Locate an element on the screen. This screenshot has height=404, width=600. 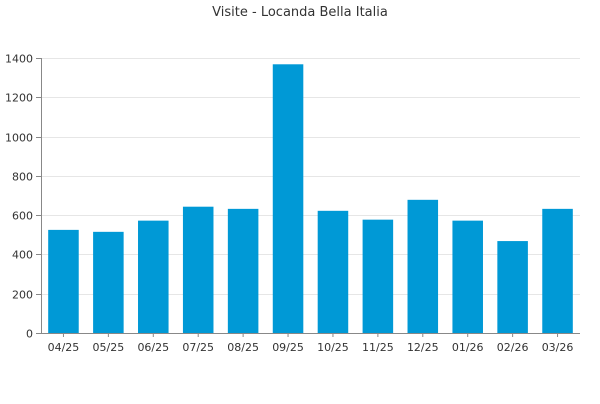
x-tick-label: 09/25 is located at coordinates (288, 347).